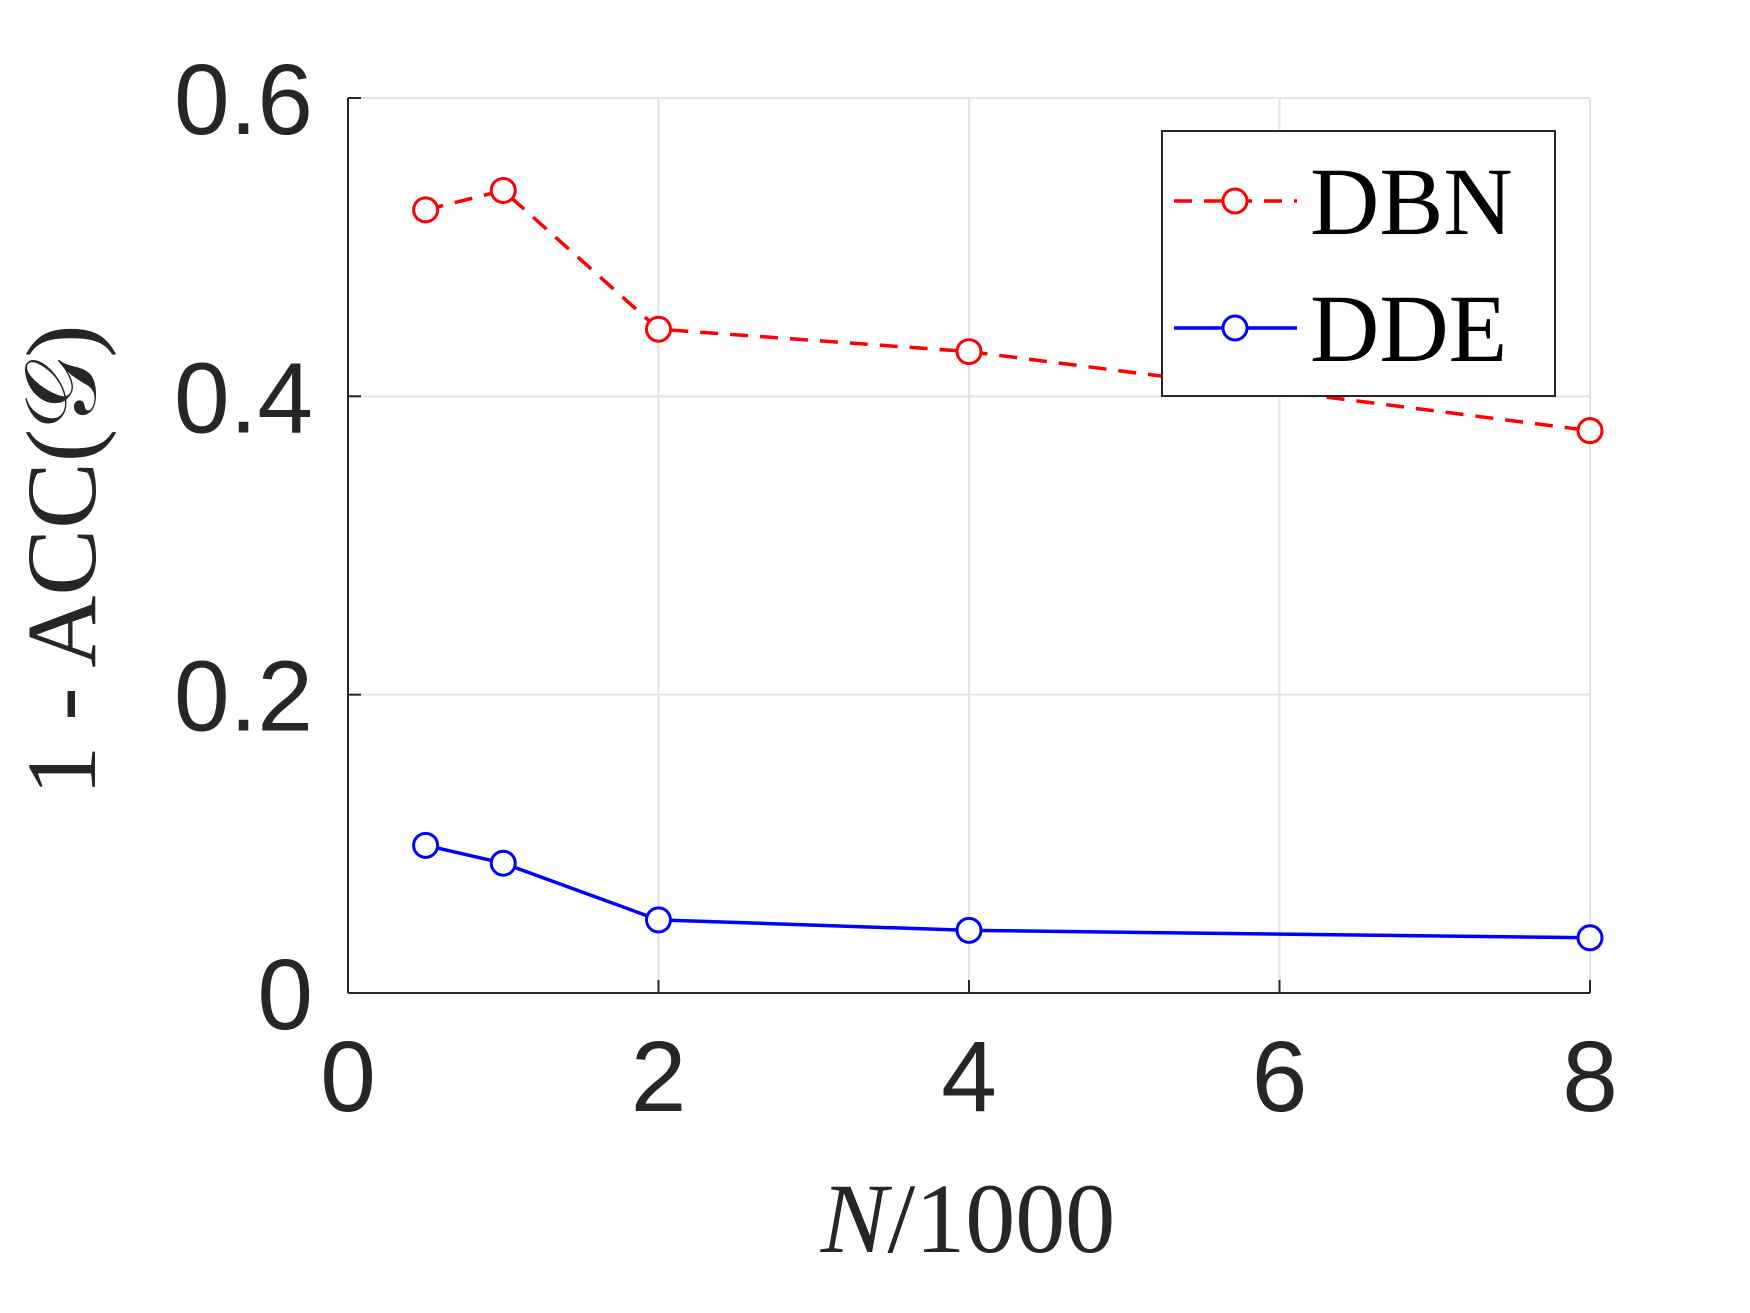 The image size is (1750, 1313). Describe the element at coordinates (1008, 891) in the screenshot. I see `series-line-dde` at that location.